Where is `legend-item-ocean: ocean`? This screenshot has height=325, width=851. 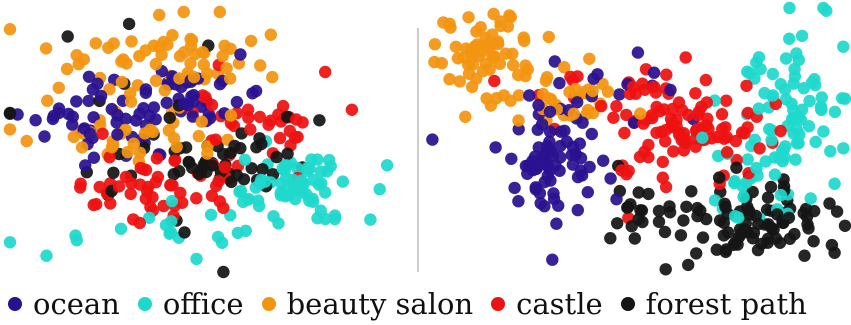 legend-item-ocean: ocean is located at coordinates (62, 304).